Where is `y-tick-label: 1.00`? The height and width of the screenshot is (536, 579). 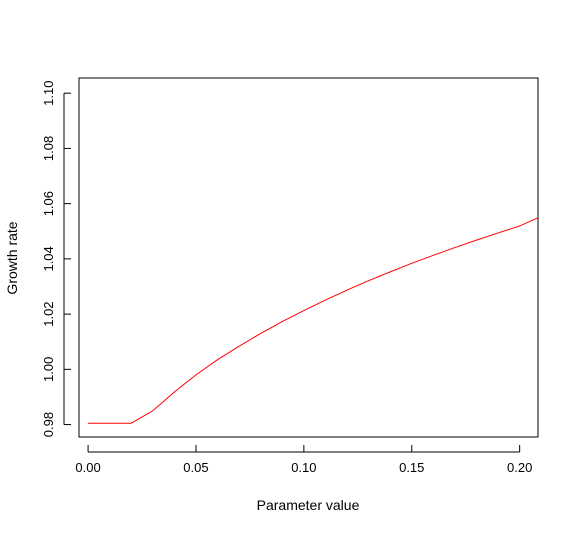 y-tick-label: 1.00 is located at coordinates (48, 369).